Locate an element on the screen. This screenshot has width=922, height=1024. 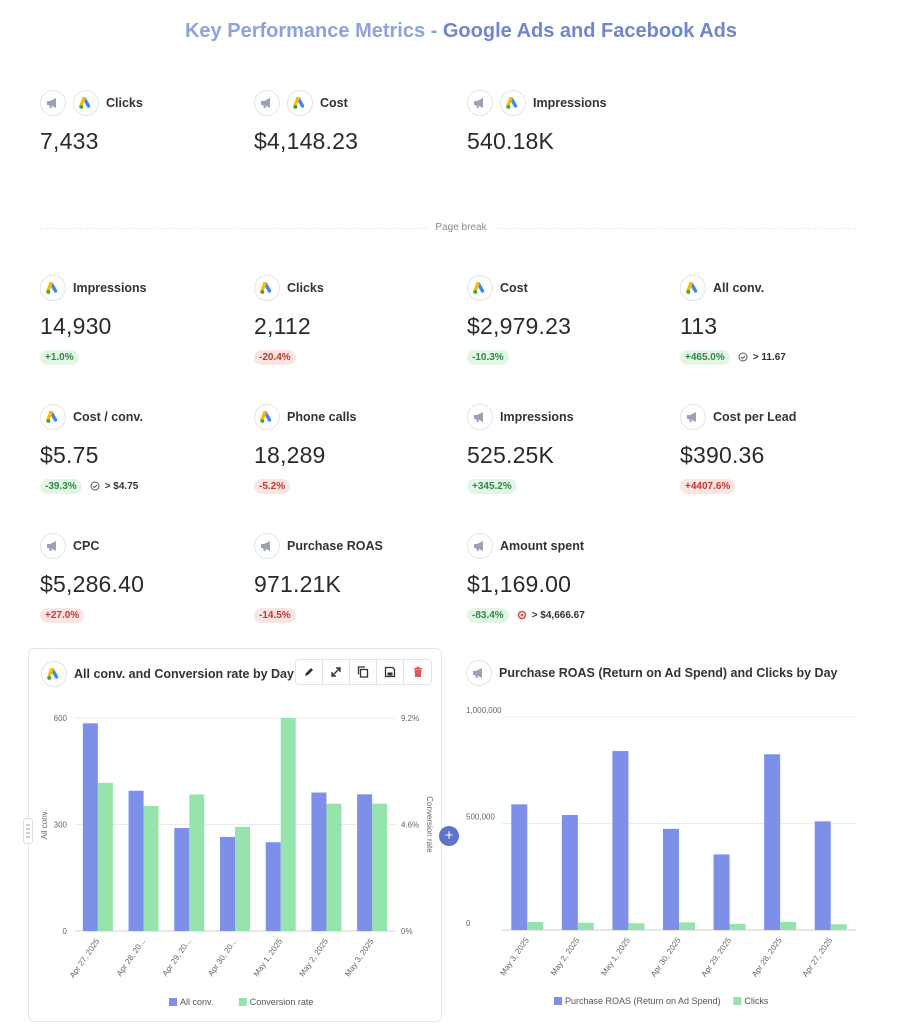
copy-icon is located at coordinates (363, 672).